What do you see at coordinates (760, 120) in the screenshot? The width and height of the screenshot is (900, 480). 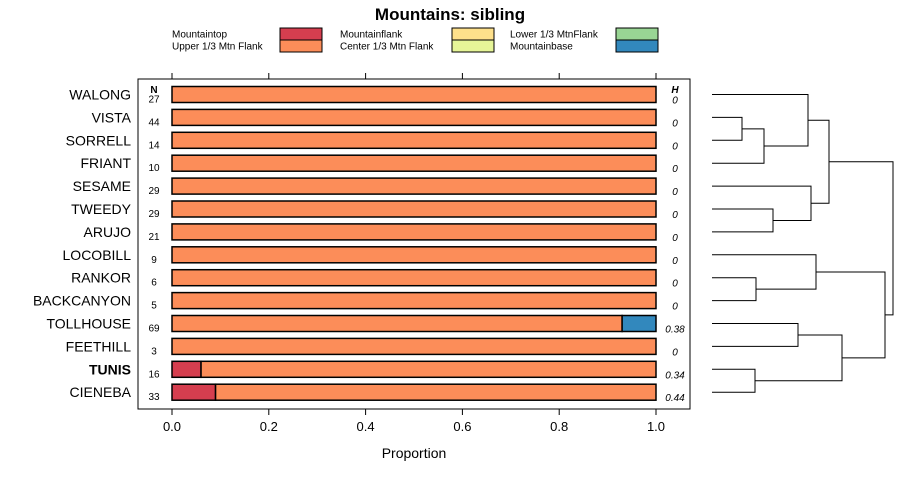 I see `dendrogram-link-walong` at bounding box center [760, 120].